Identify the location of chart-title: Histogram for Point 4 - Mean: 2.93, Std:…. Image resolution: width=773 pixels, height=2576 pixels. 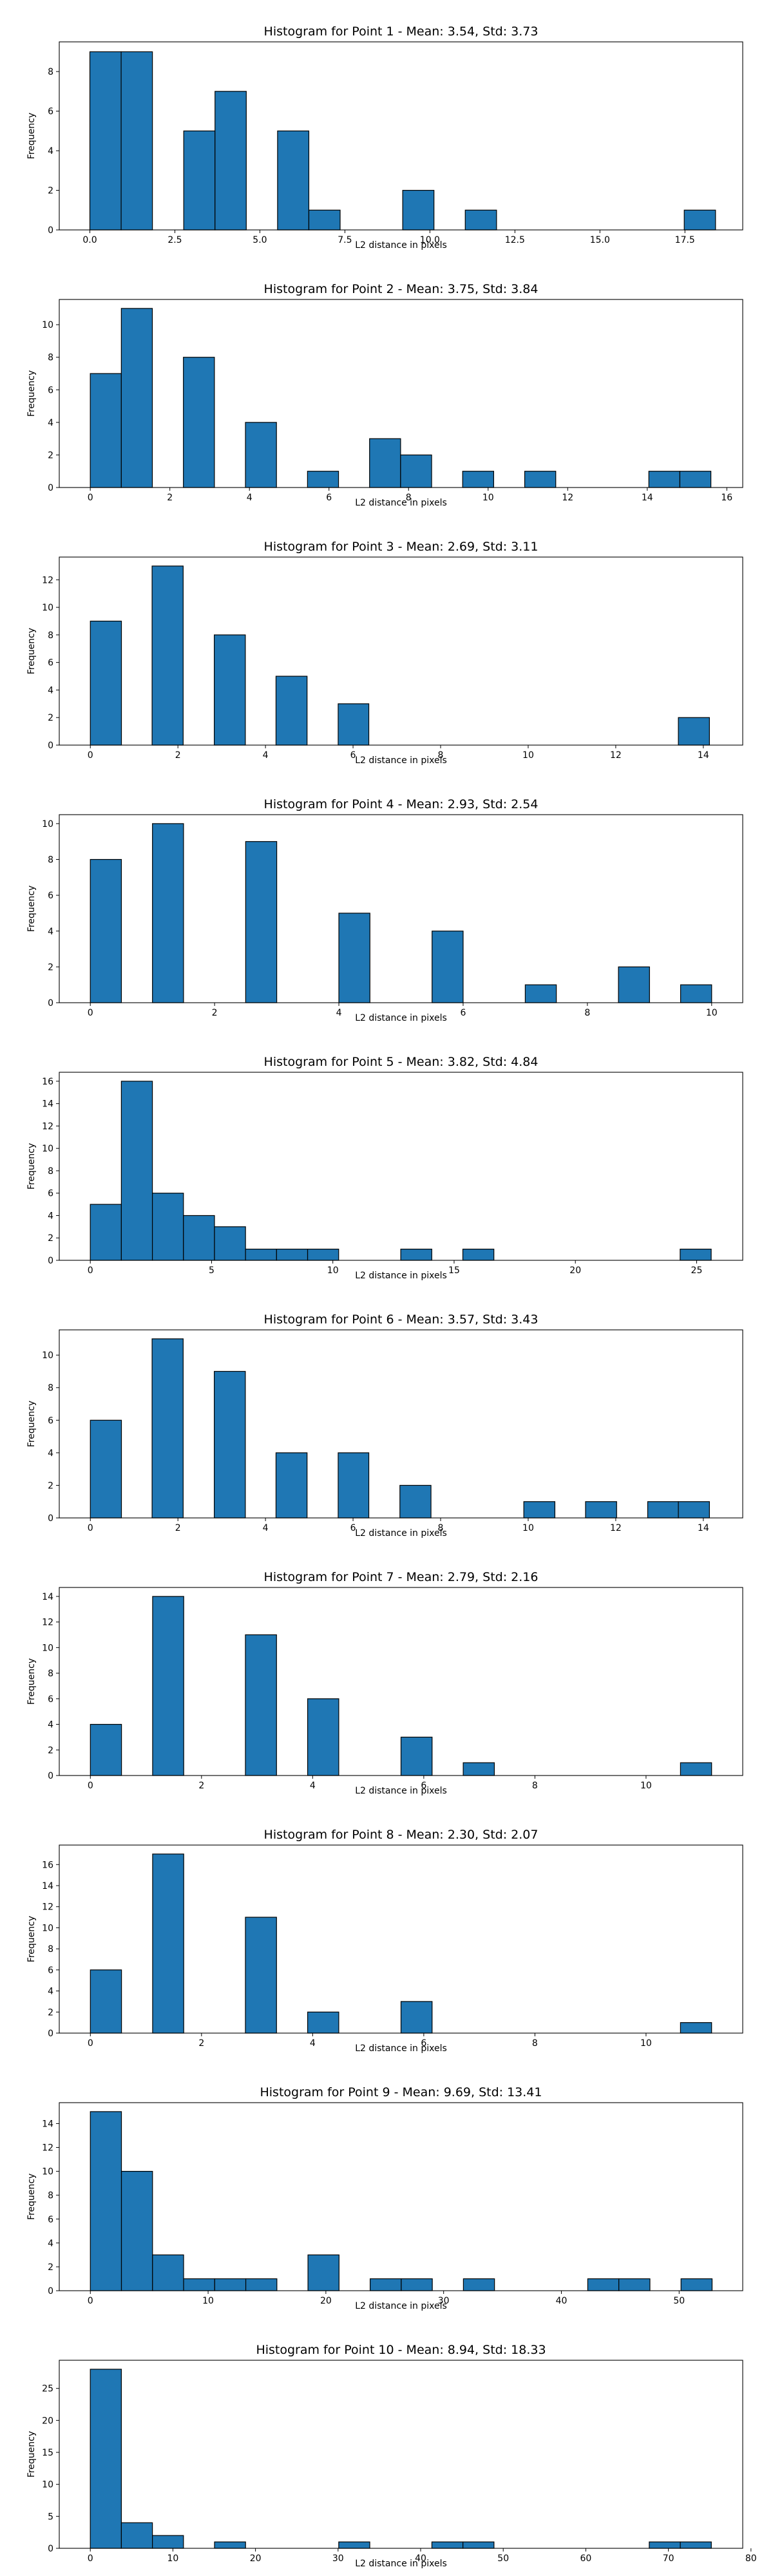
(401, 804).